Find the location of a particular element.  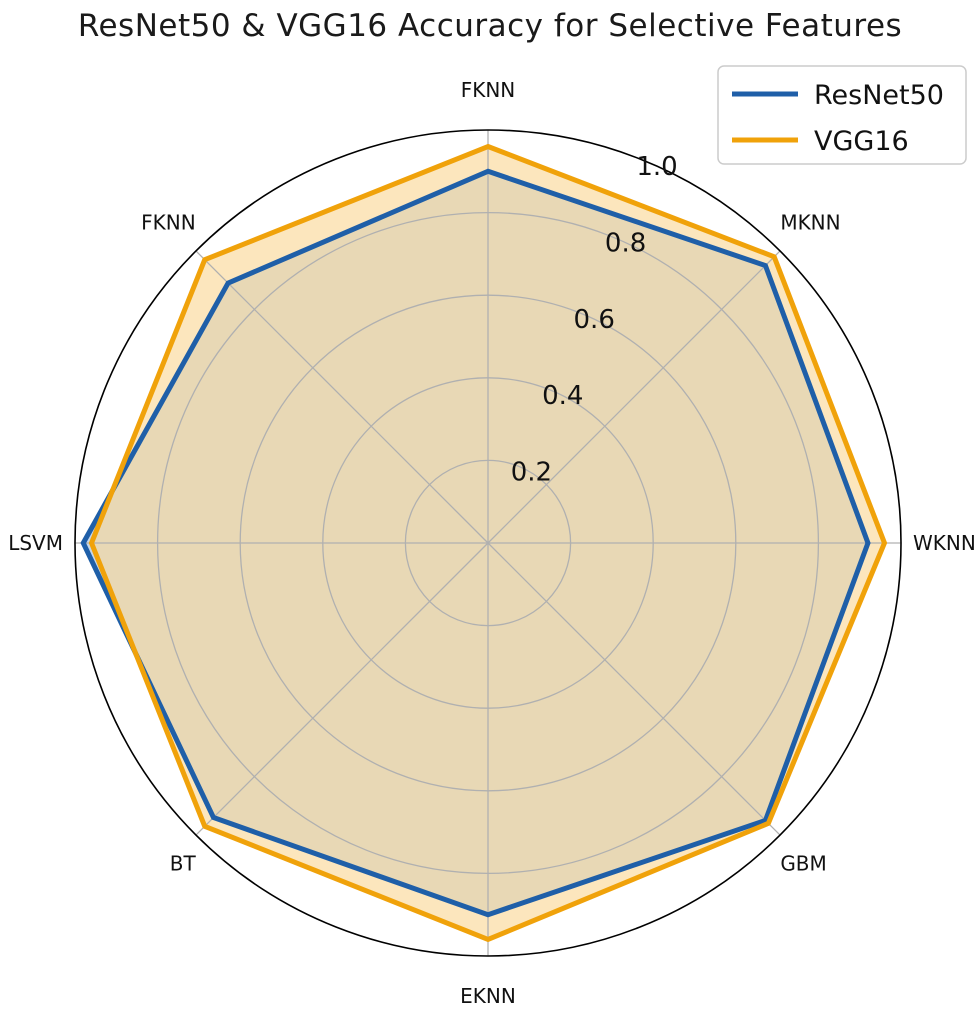

axis-label: GBM is located at coordinates (803, 863).